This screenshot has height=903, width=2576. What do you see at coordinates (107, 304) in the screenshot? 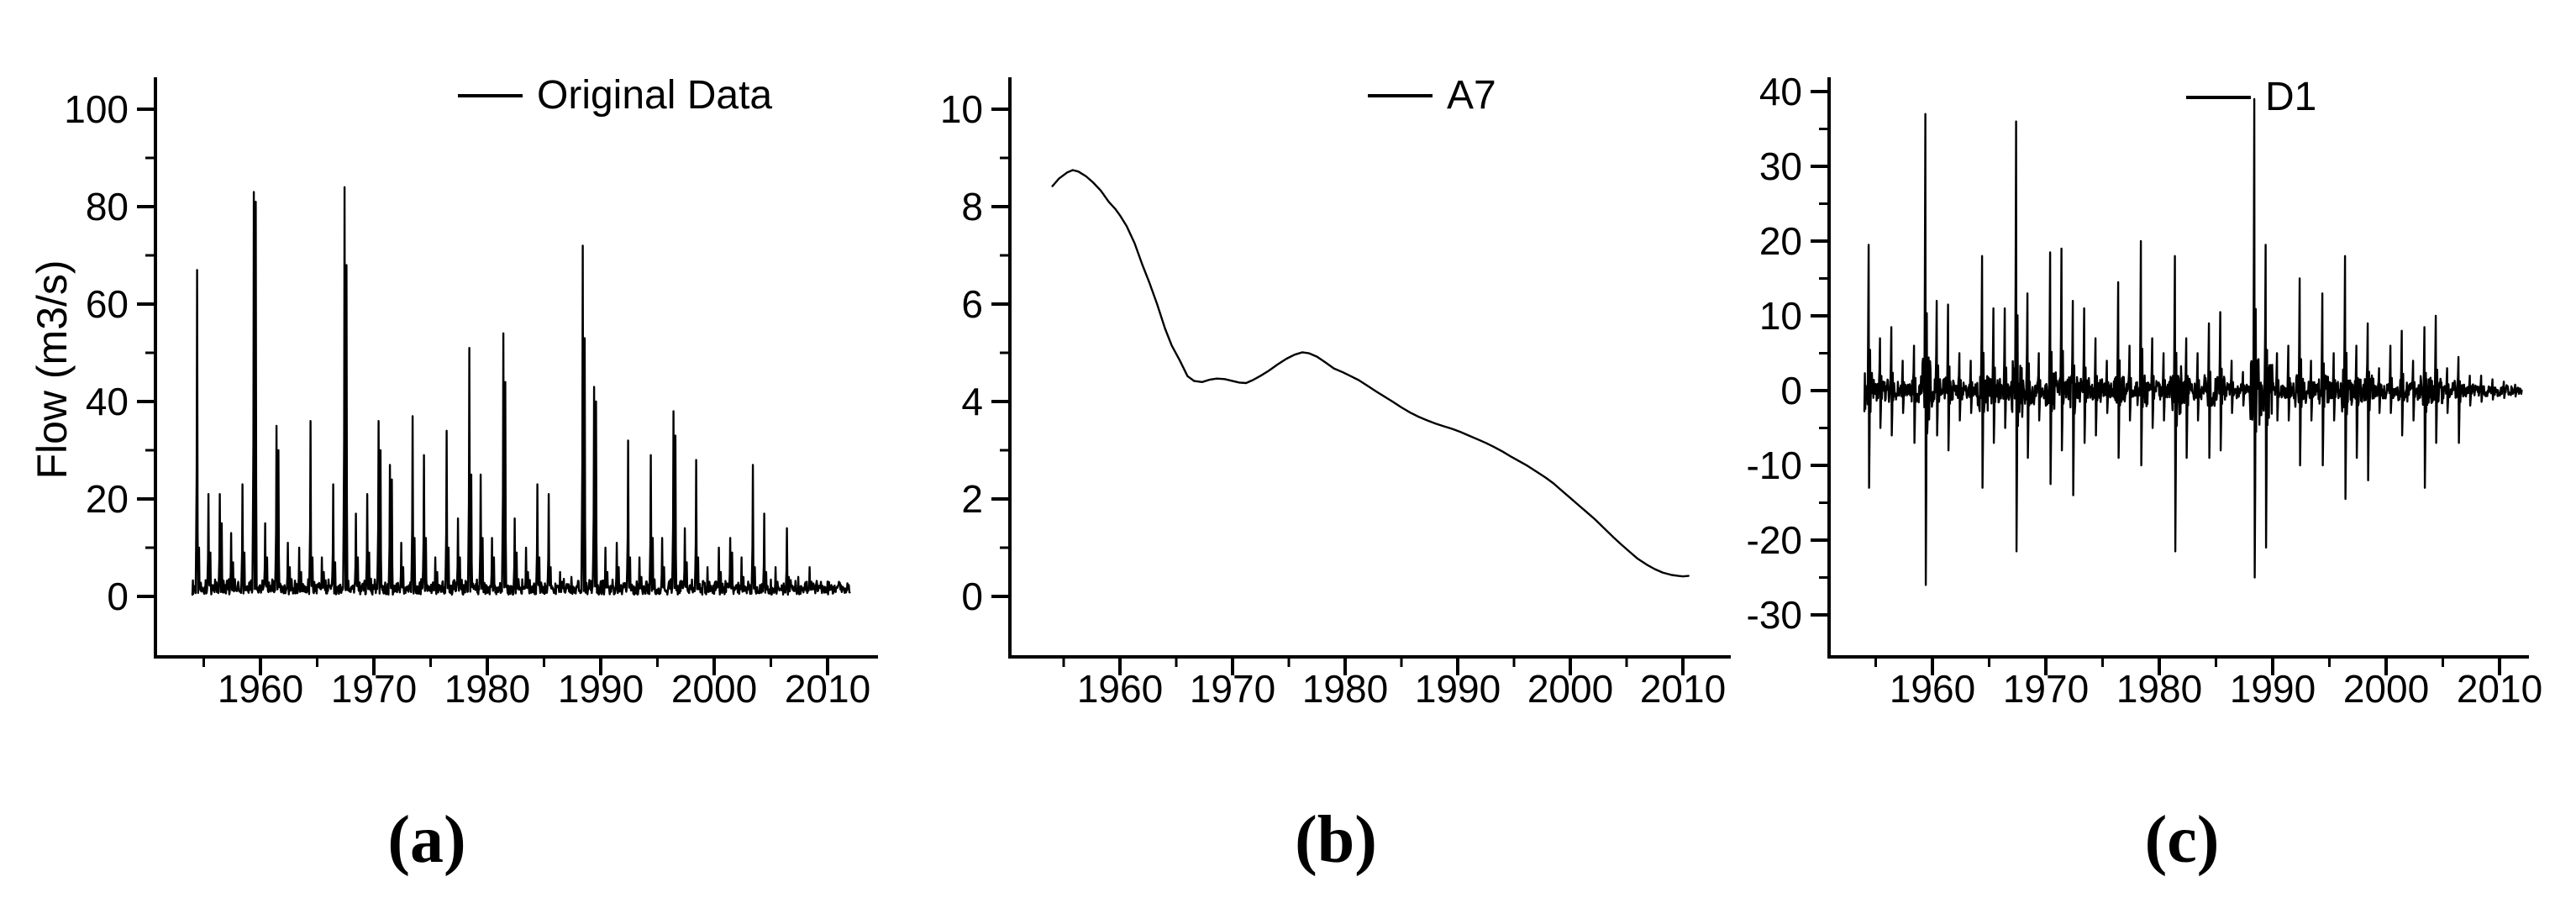
I see `y-tick-label: 60` at bounding box center [107, 304].